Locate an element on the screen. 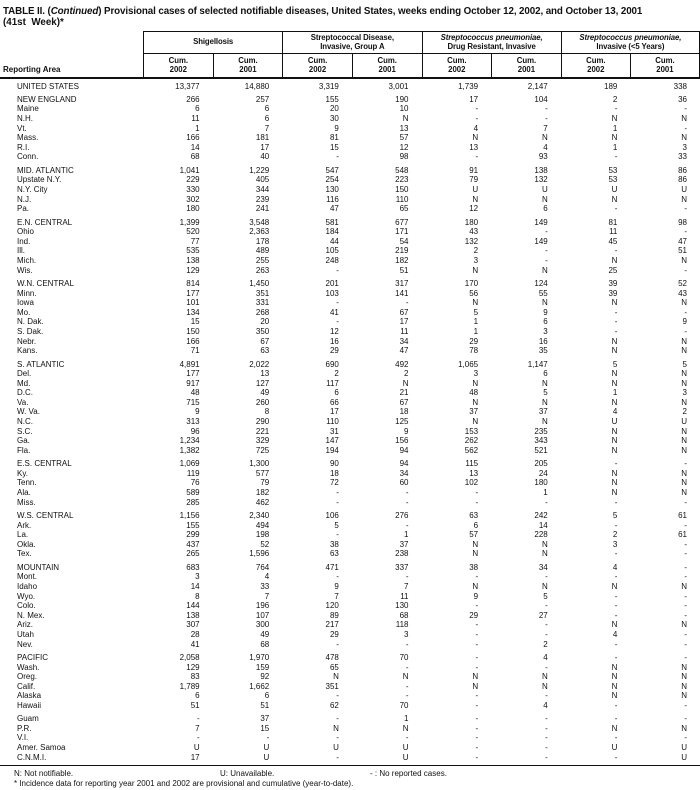  row-label: E.N. CENTRAL is located at coordinates (45, 222).